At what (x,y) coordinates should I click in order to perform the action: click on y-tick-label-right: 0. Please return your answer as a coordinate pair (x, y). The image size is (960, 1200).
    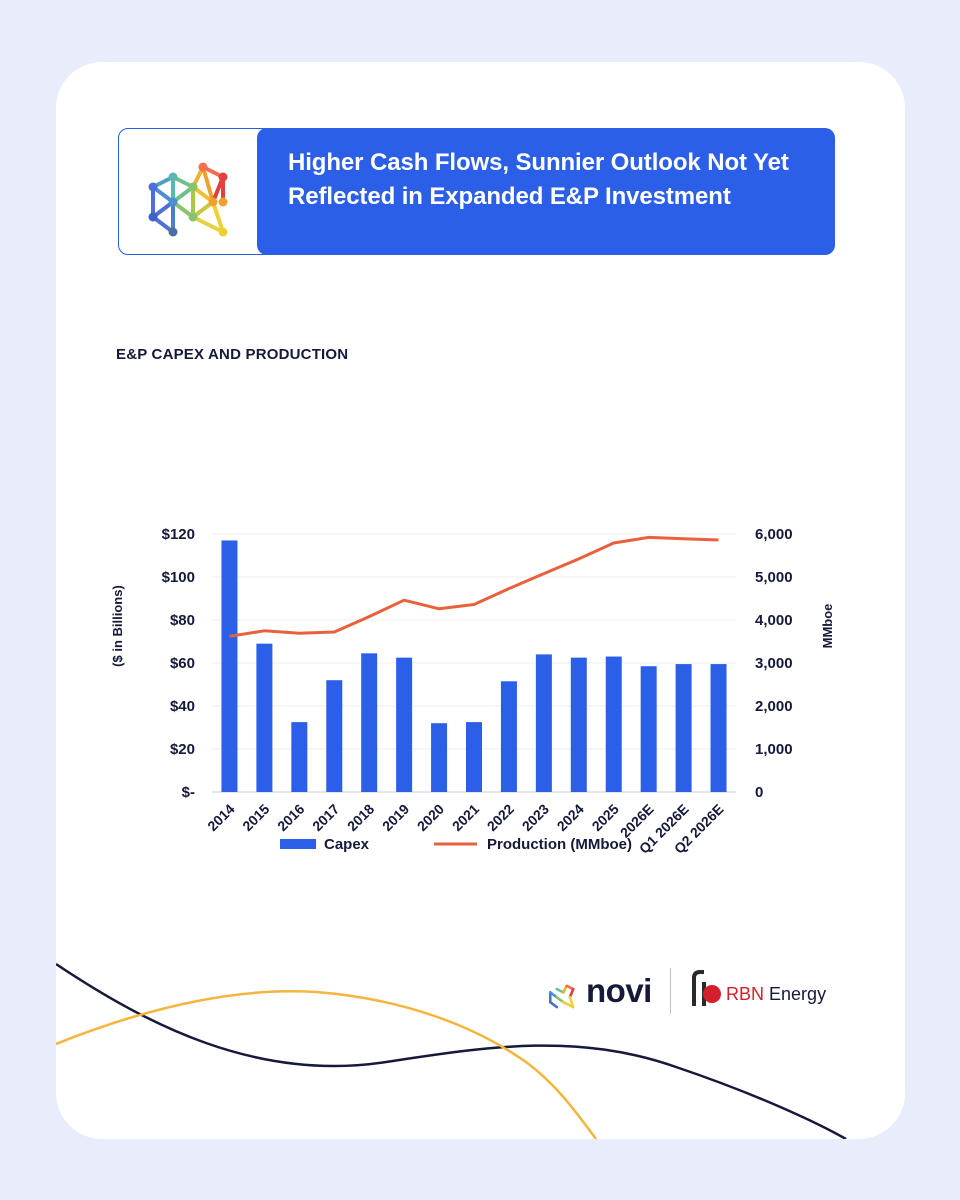
    Looking at the image, I should click on (759, 792).